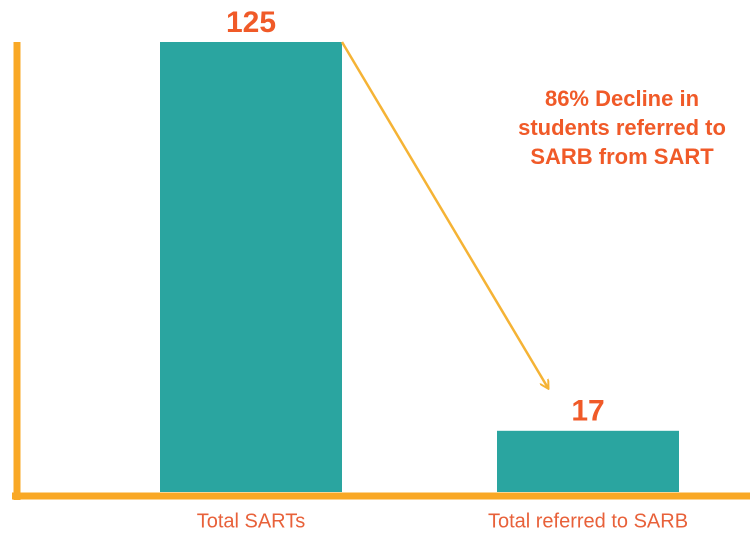  What do you see at coordinates (622, 98) in the screenshot?
I see `annotation: 86% Decline in` at bounding box center [622, 98].